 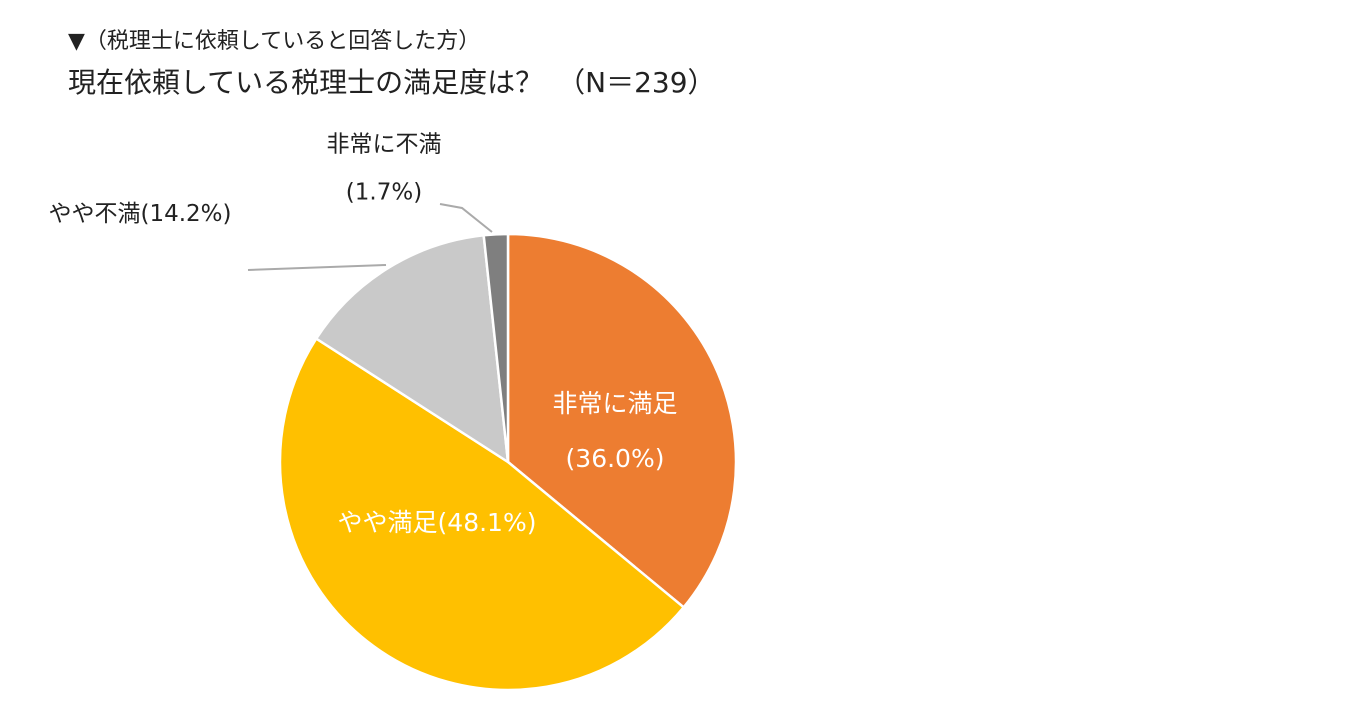 I want to click on slice-label: やや不満(14.2%), so click(x=139, y=214).